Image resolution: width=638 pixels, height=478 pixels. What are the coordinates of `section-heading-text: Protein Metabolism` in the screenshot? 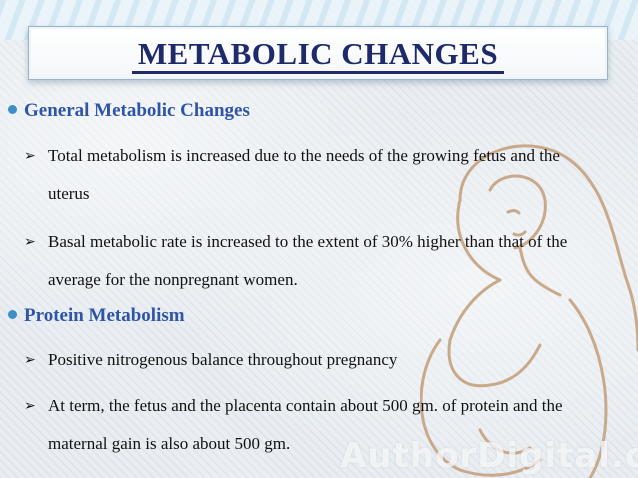 It's located at (104, 315).